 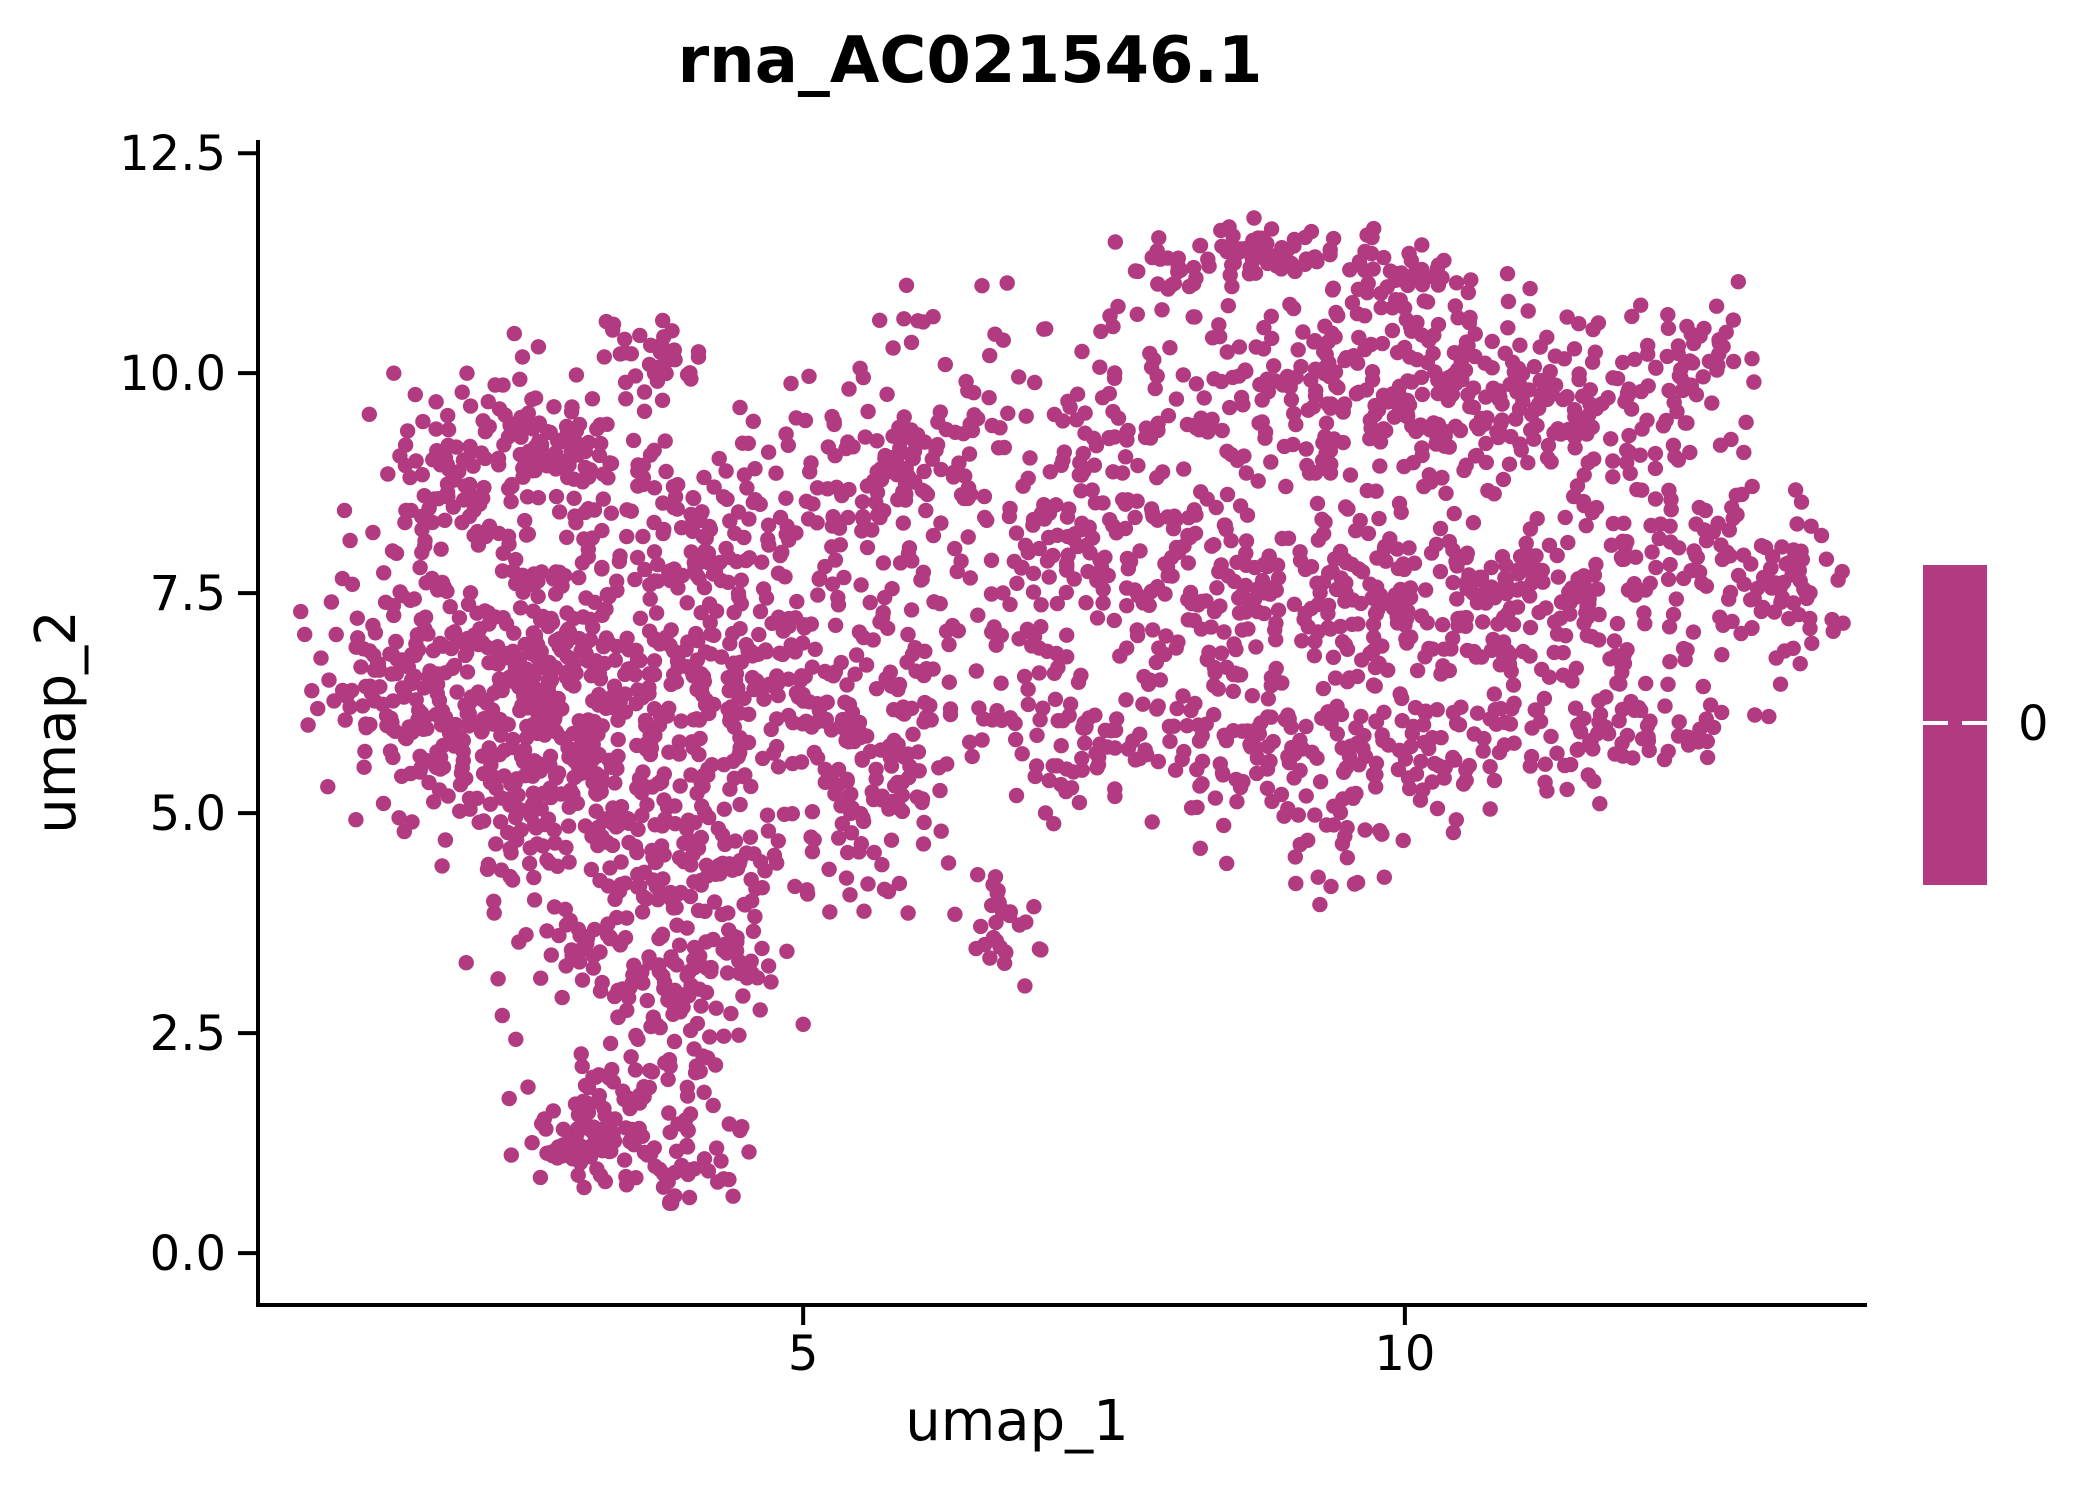 I want to click on y-axis-label: umap_2, so click(x=56, y=722).